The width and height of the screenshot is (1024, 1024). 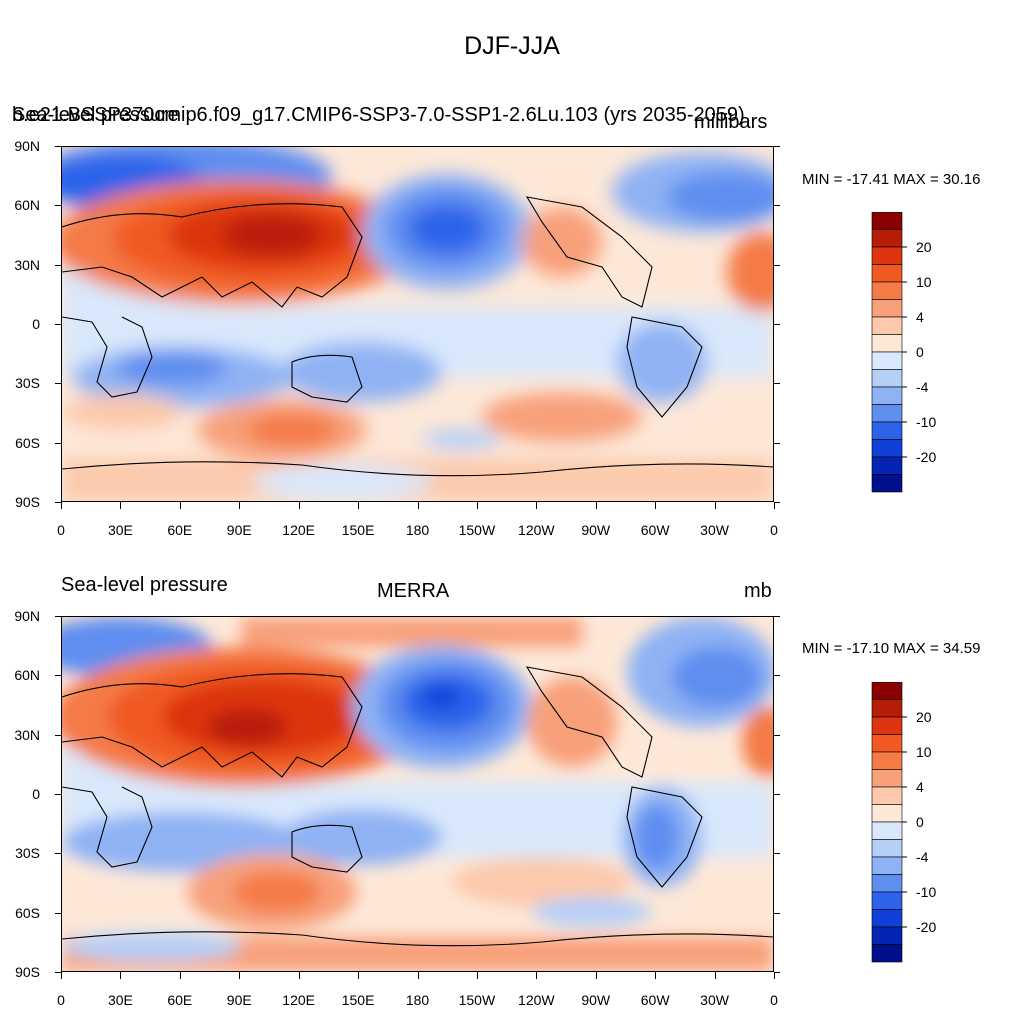 I want to click on panel-units: mb, so click(x=758, y=591).